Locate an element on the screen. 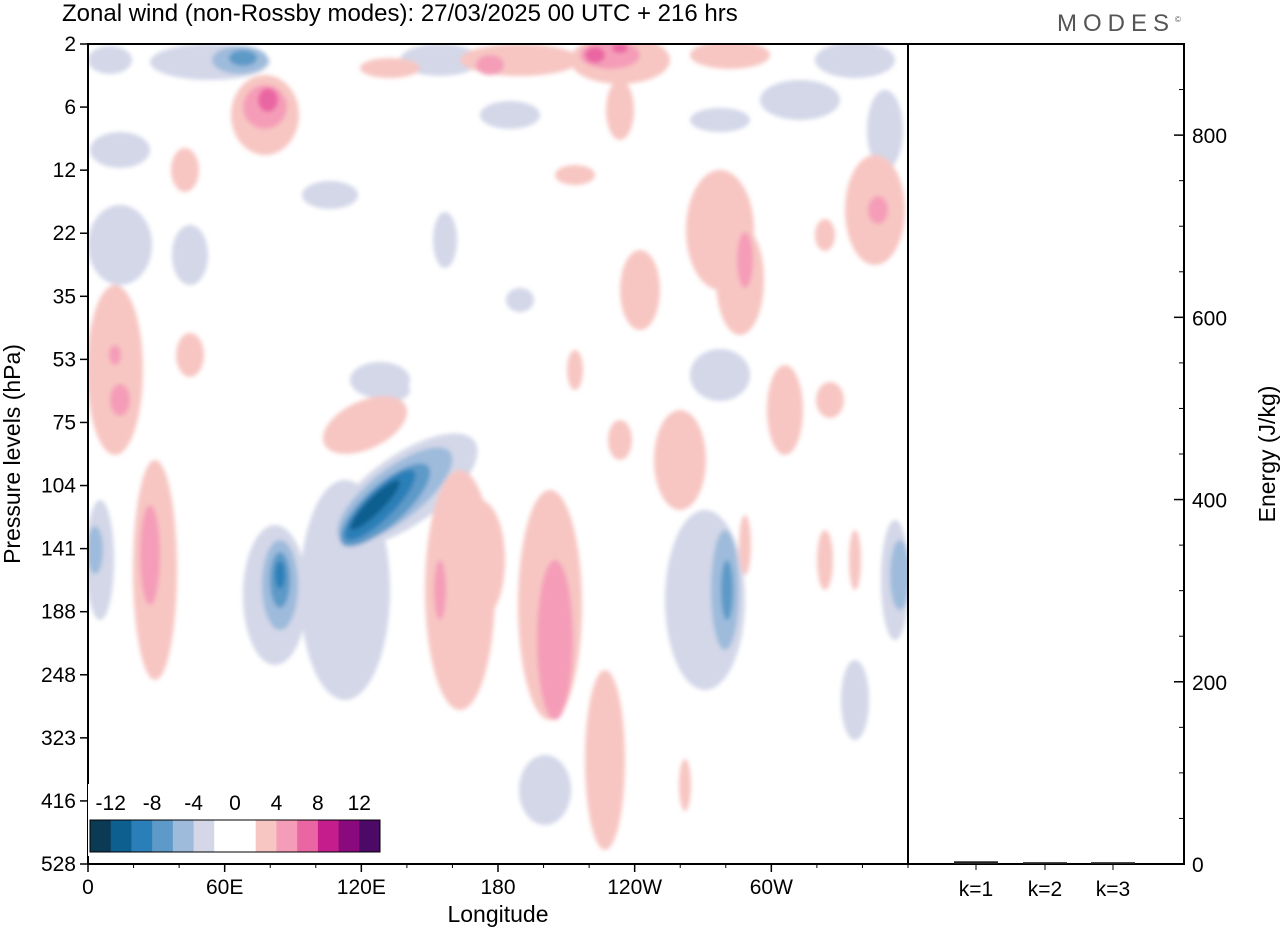  neg-extreme-contours is located at coordinates (375, 505).